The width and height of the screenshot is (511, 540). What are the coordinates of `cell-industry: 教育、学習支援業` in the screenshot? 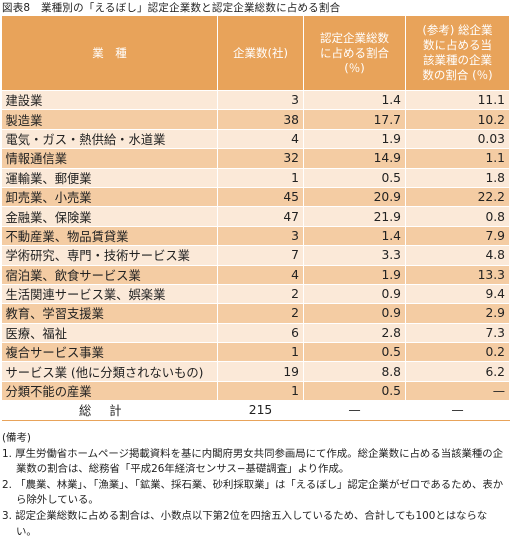 It's located at (109, 313).